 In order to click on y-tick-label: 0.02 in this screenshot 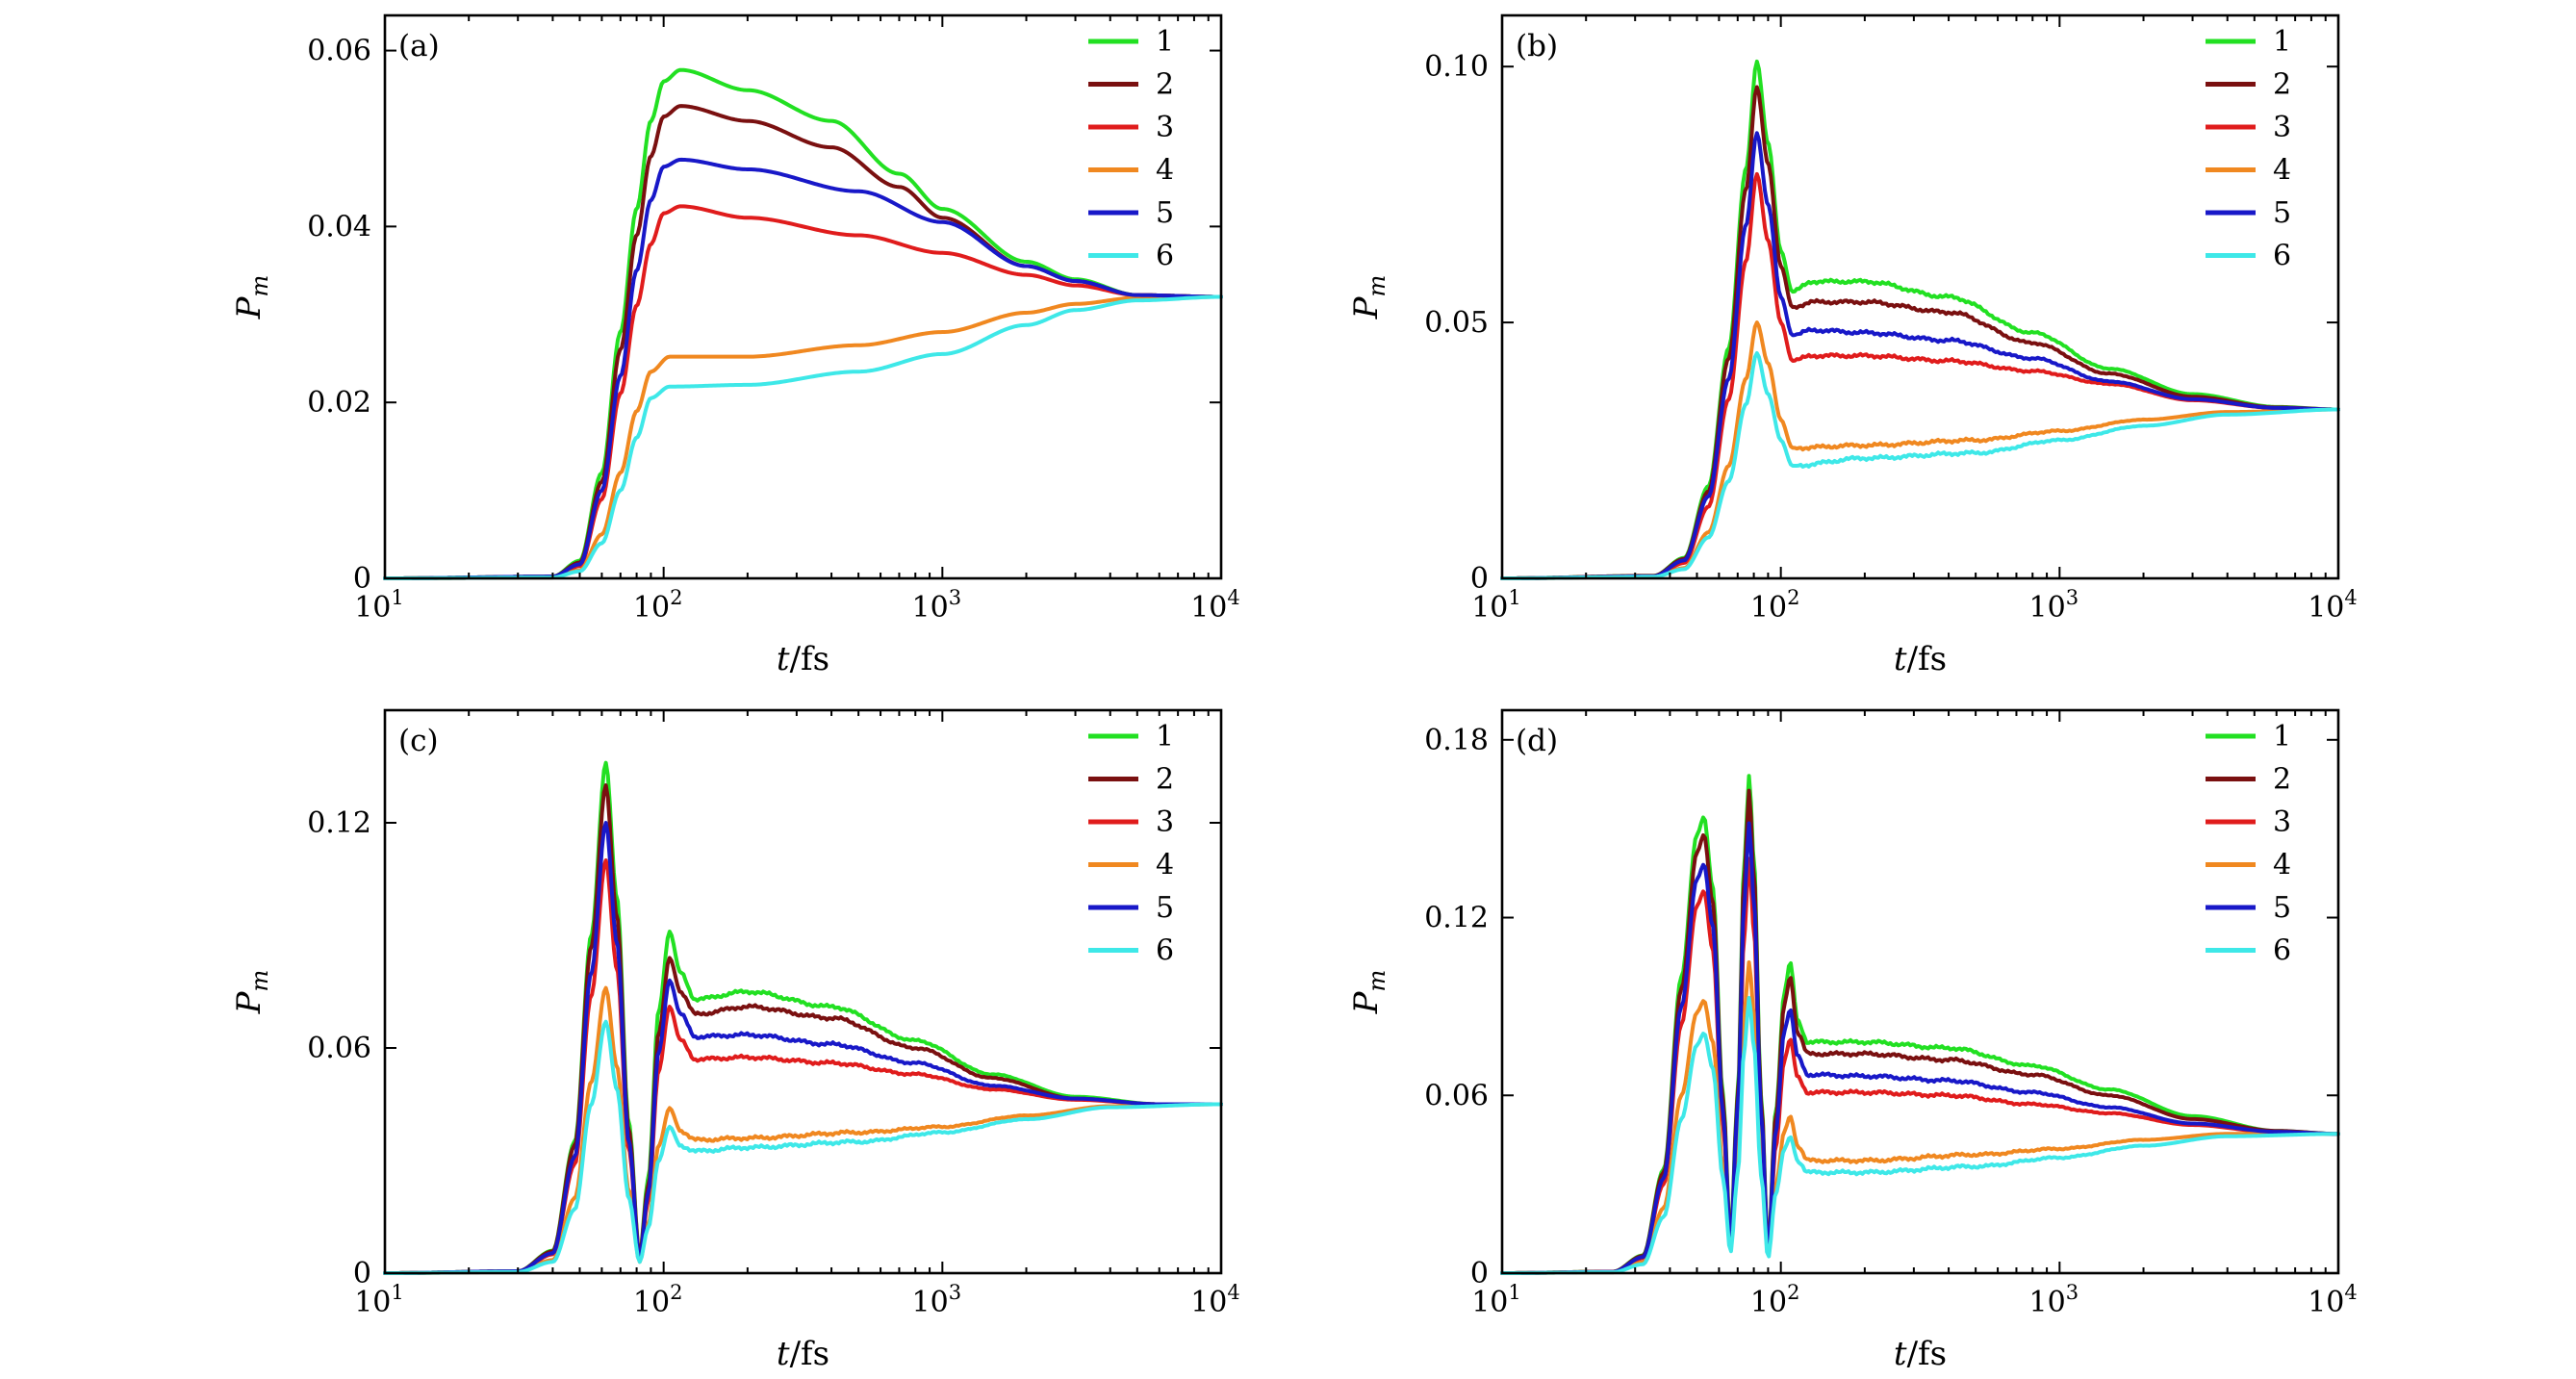, I will do `click(339, 403)`.